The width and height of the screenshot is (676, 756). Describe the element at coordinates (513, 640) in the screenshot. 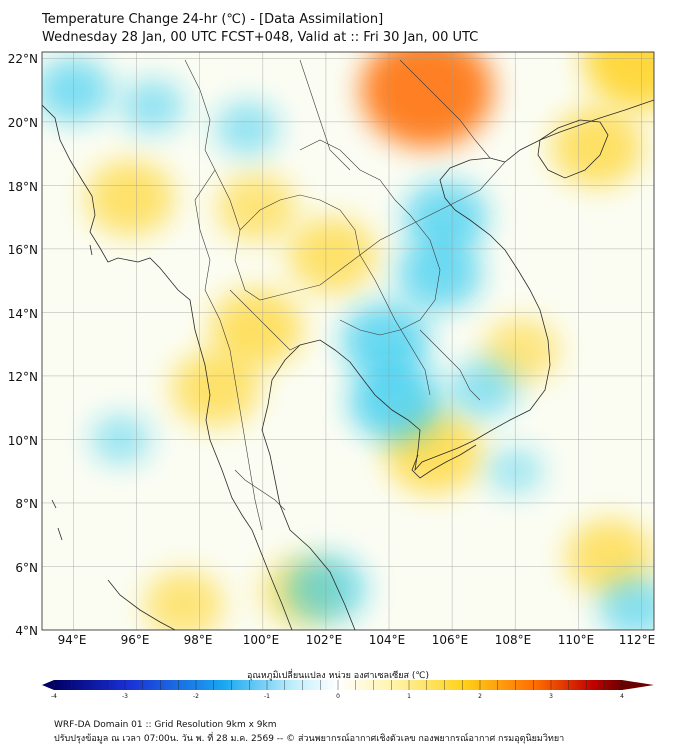

I see `lon-label: 108°E` at that location.